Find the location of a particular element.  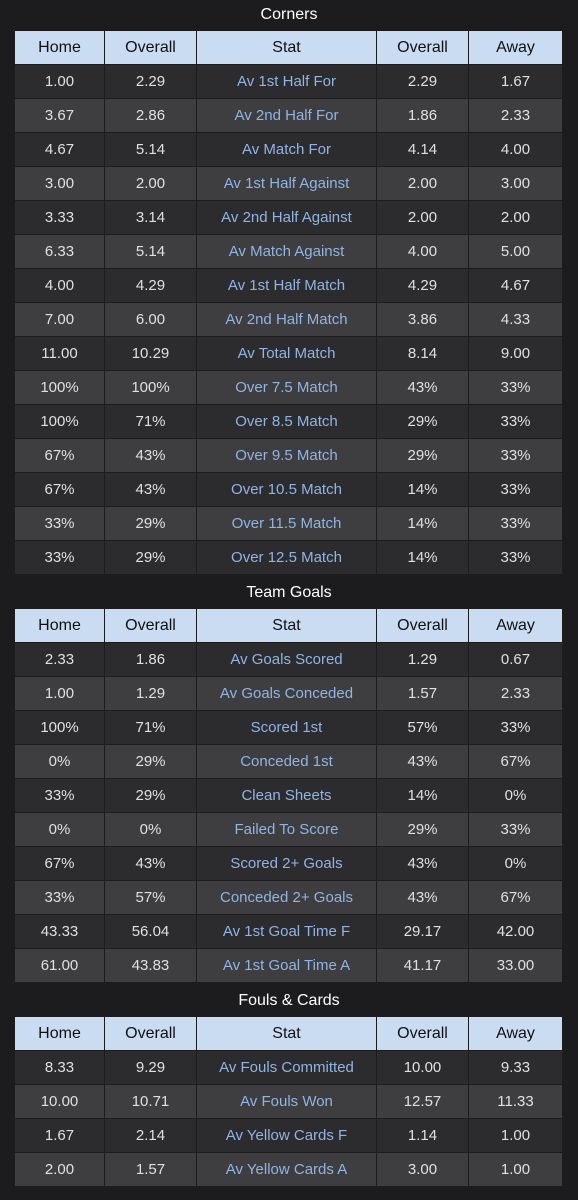

stat-link: Av 1st Goal Time A is located at coordinates (286, 965).